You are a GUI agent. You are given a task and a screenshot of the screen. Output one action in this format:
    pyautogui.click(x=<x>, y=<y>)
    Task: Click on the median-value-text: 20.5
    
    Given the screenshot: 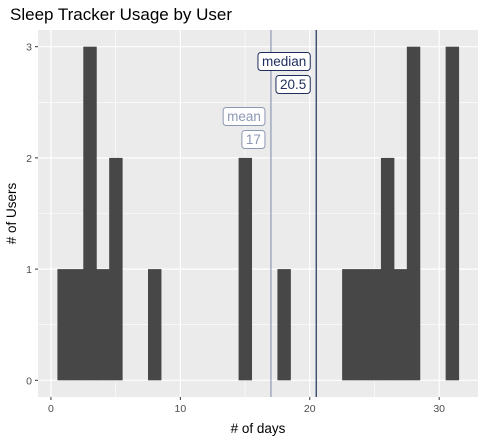 What is the action you would take?
    pyautogui.click(x=293, y=84)
    